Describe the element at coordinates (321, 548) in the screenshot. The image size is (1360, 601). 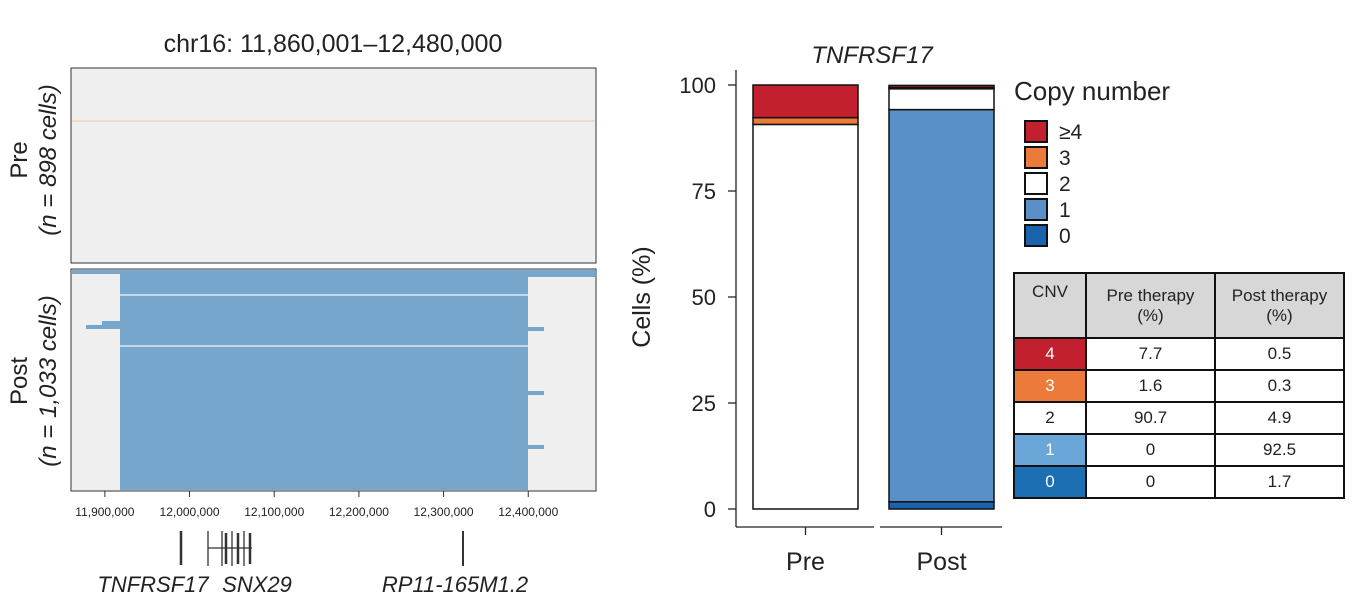
I see `gene-track` at that location.